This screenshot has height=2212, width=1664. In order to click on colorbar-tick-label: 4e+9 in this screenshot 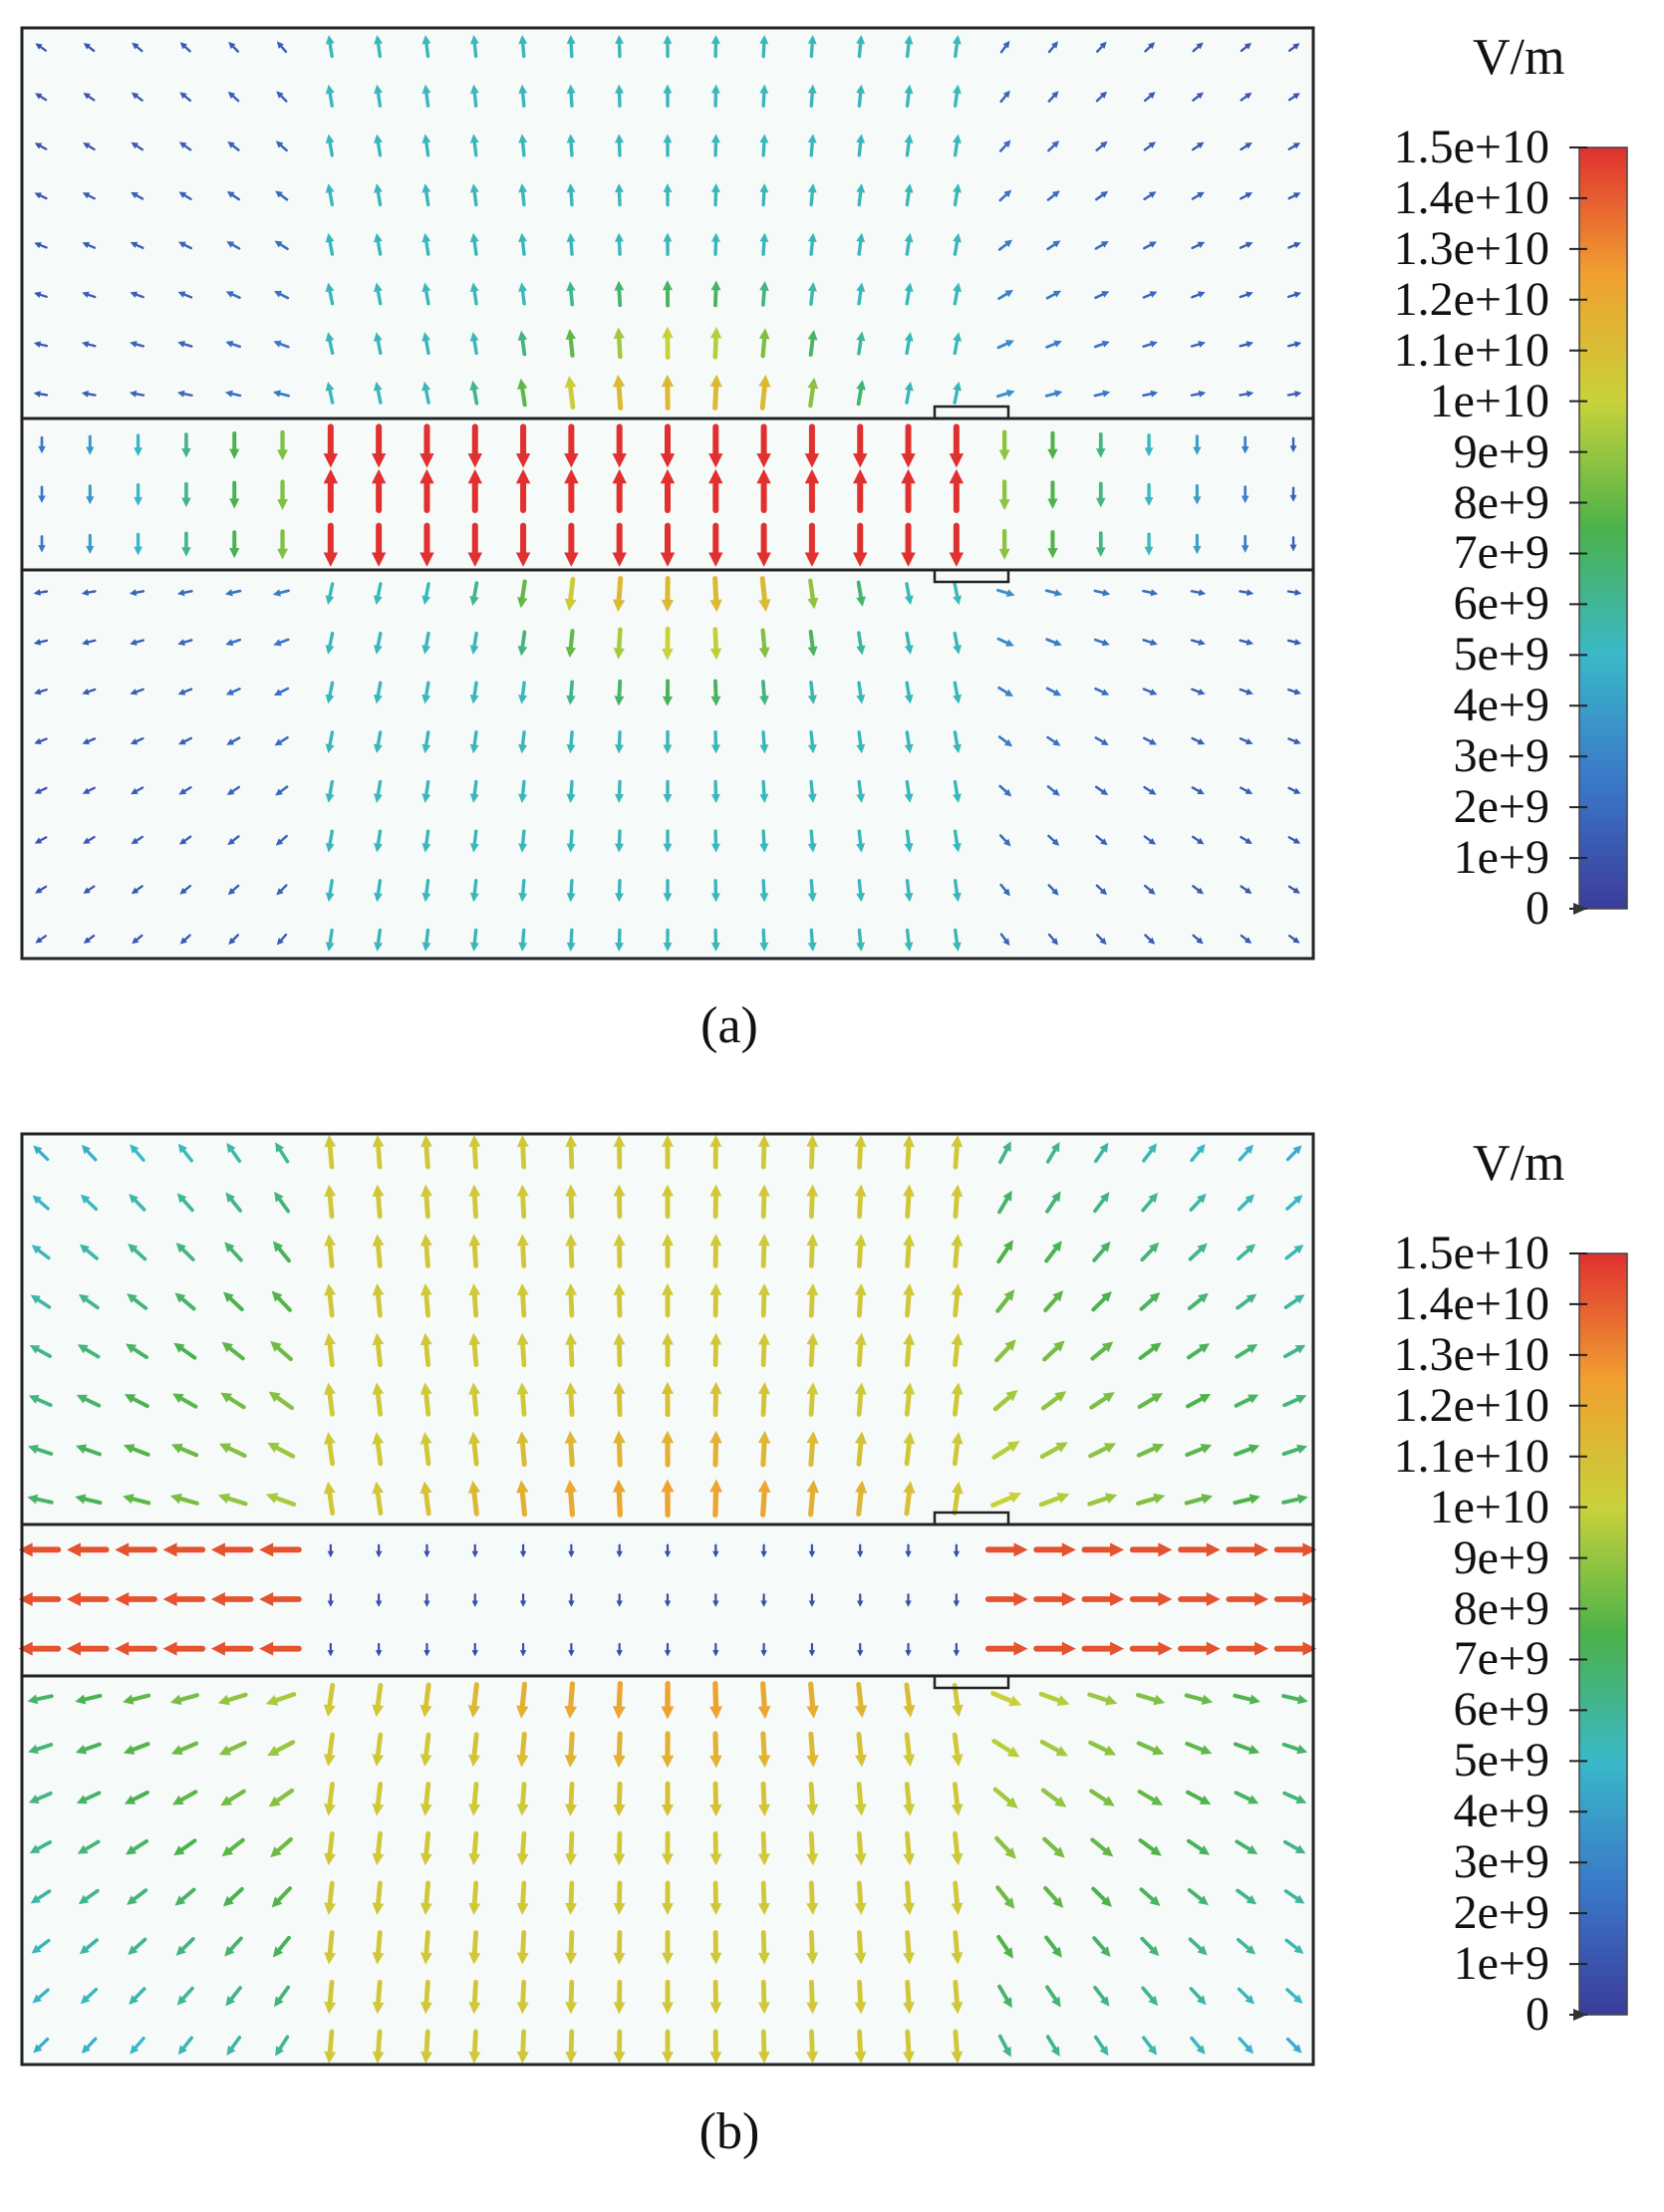, I will do `click(1501, 1812)`.